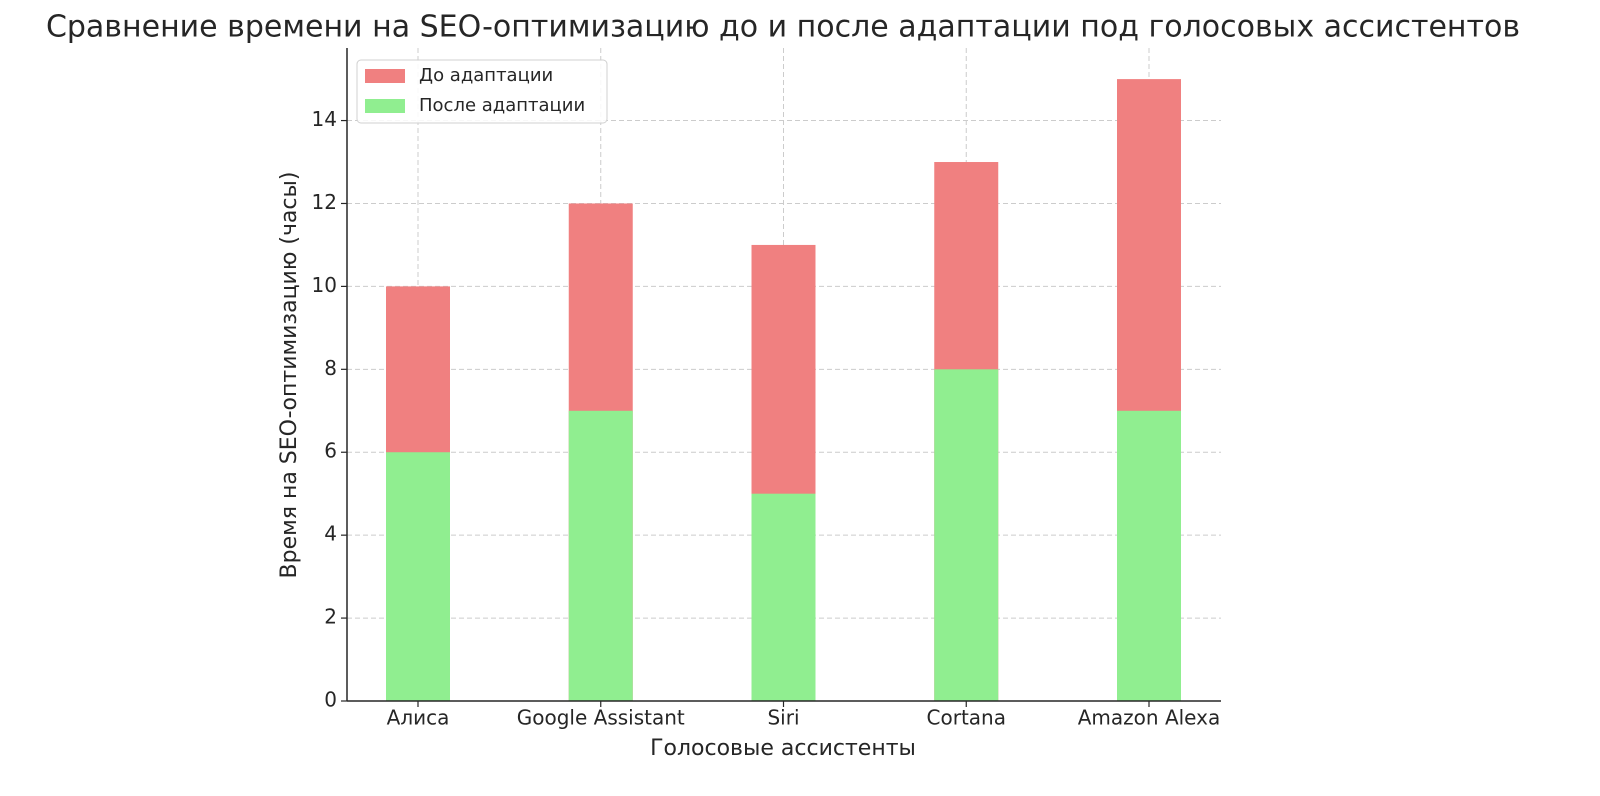  I want to click on legend-box, so click(482, 91).